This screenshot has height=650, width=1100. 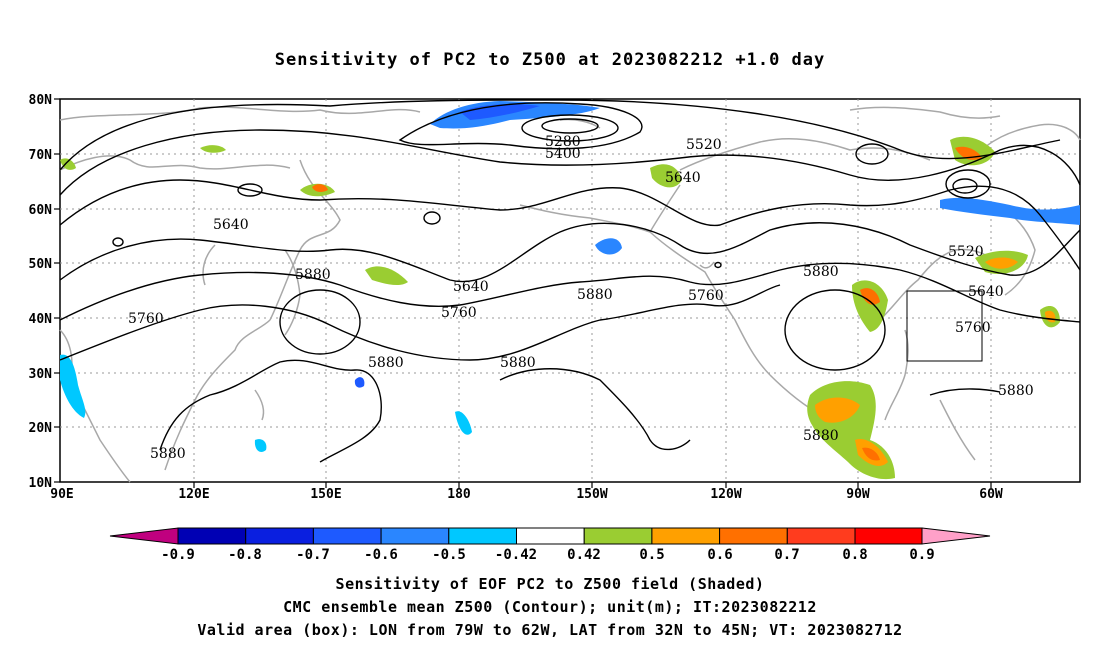 What do you see at coordinates (956, 536) in the screenshot?
I see `colorbar-high-triangle` at bounding box center [956, 536].